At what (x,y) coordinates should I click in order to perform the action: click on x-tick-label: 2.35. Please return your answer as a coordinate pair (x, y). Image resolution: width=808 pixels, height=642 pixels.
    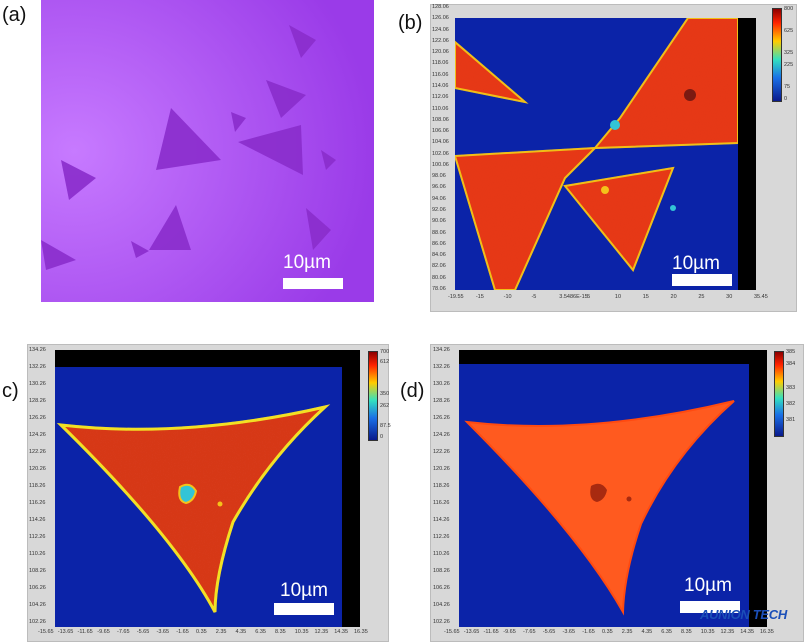
    Looking at the image, I should click on (627, 632).